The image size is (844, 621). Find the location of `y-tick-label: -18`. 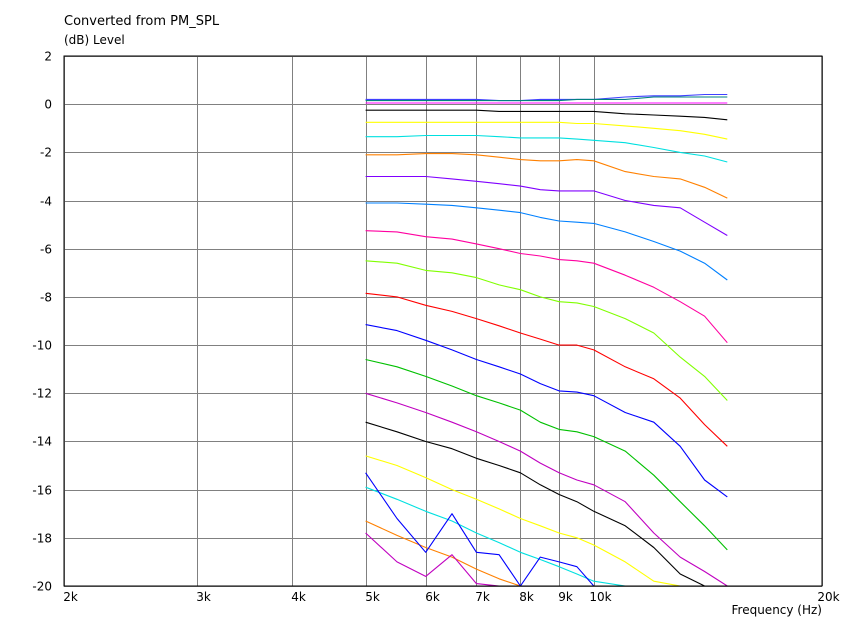

y-tick-label: -18 is located at coordinates (42, 539).